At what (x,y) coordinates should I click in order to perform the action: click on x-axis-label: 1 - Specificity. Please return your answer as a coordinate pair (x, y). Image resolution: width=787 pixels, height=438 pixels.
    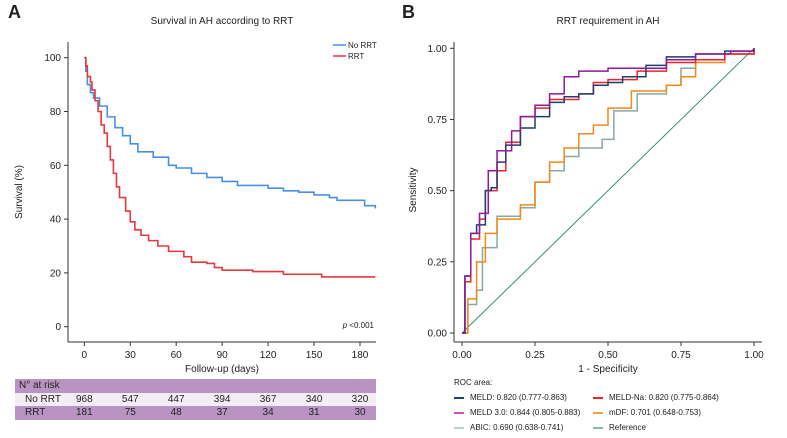
    Looking at the image, I should click on (607, 369).